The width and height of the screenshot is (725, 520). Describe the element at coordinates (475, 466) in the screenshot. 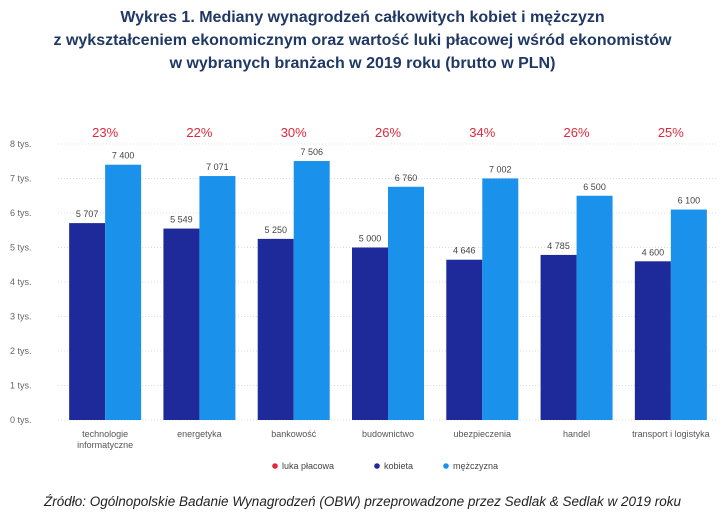

I see `legend-label: mężczyzna` at that location.